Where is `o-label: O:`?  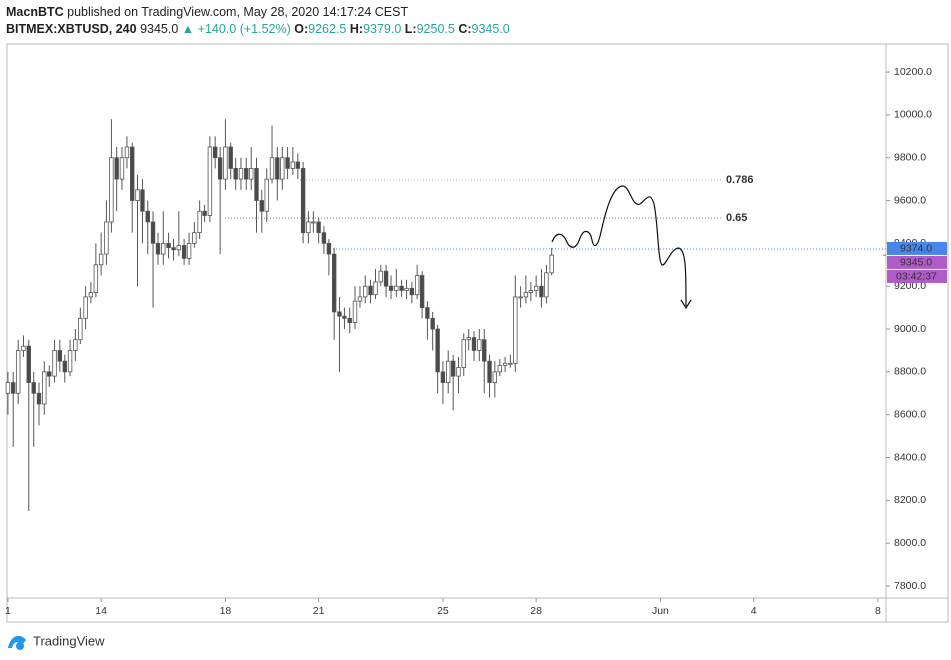 o-label: O: is located at coordinates (301, 29).